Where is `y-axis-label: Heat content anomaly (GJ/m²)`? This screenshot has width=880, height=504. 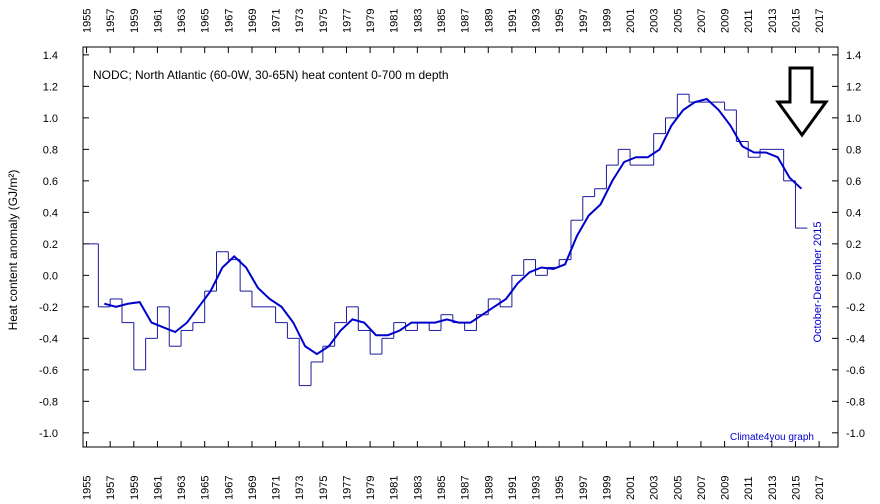 y-axis-label: Heat content anomaly (GJ/m²) is located at coordinates (13, 250).